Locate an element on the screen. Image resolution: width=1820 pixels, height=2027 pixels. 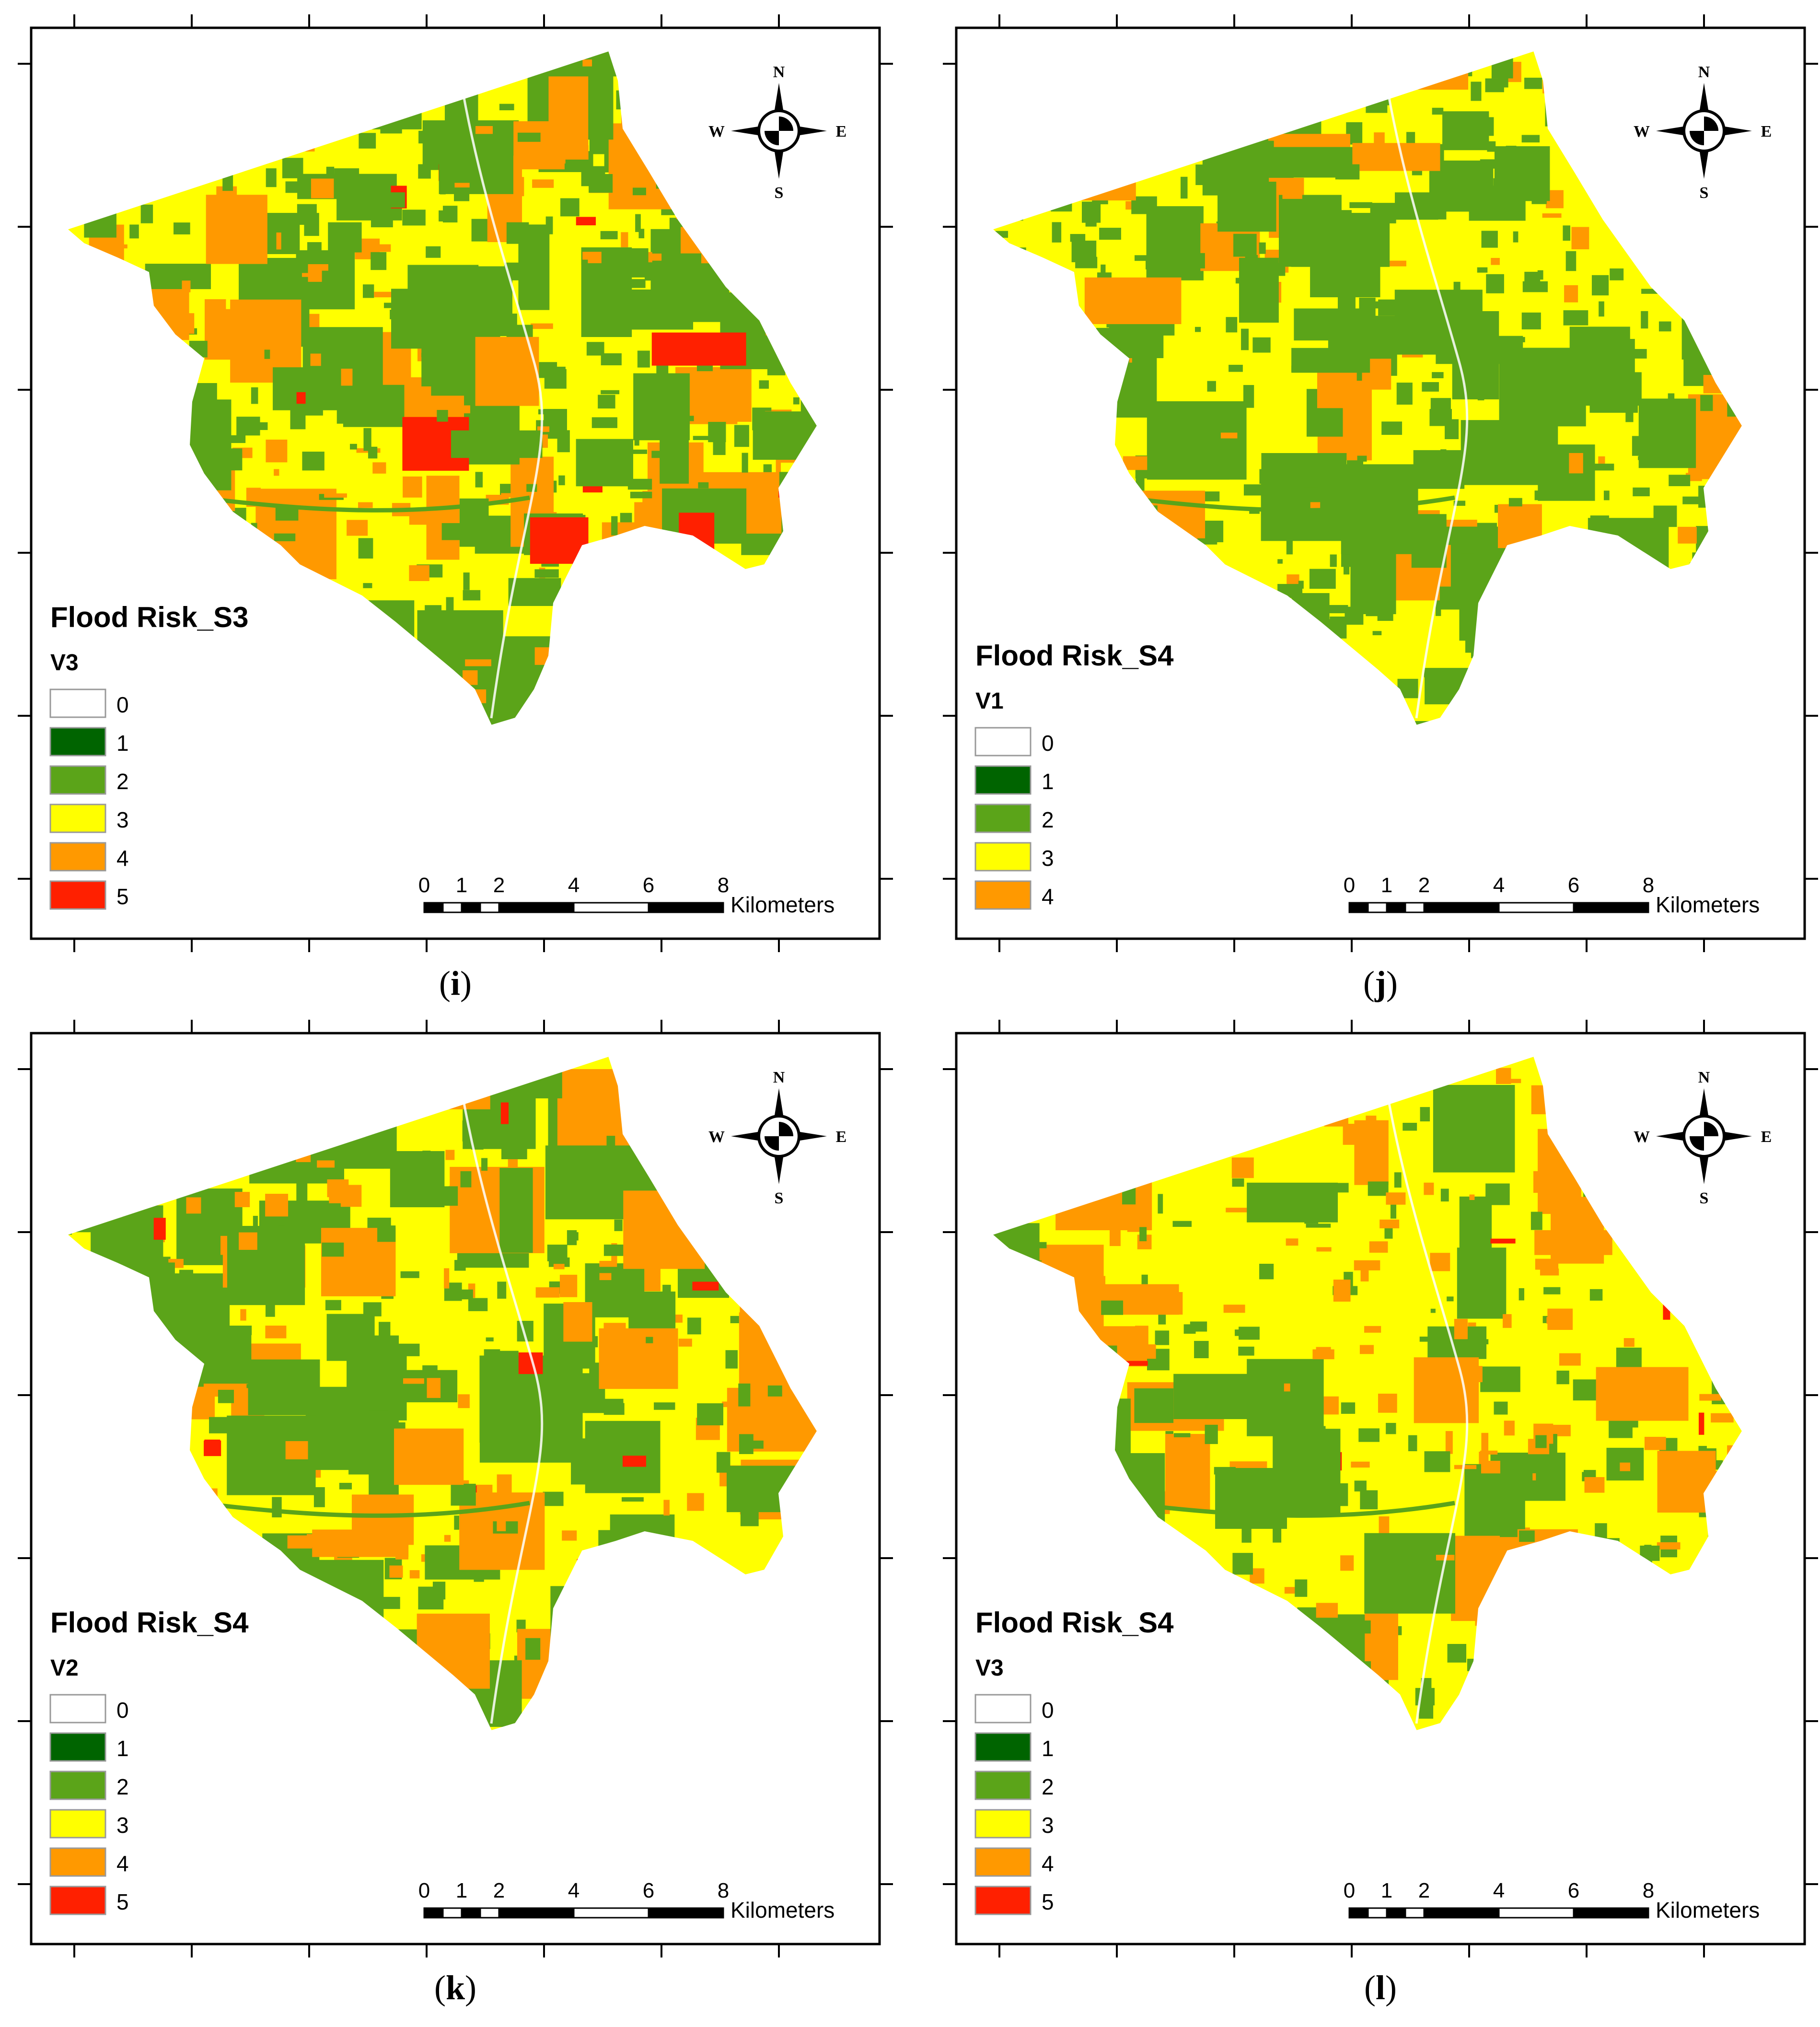
legend-label: 2 is located at coordinates (1048, 1786).